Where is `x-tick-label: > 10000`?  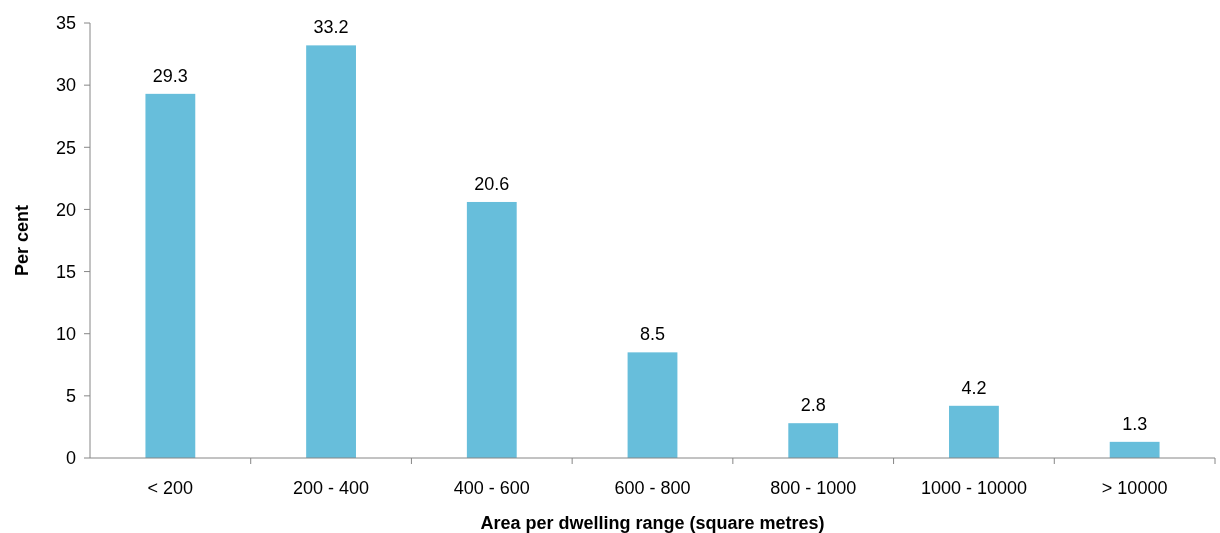
x-tick-label: > 10000 is located at coordinates (1134, 488).